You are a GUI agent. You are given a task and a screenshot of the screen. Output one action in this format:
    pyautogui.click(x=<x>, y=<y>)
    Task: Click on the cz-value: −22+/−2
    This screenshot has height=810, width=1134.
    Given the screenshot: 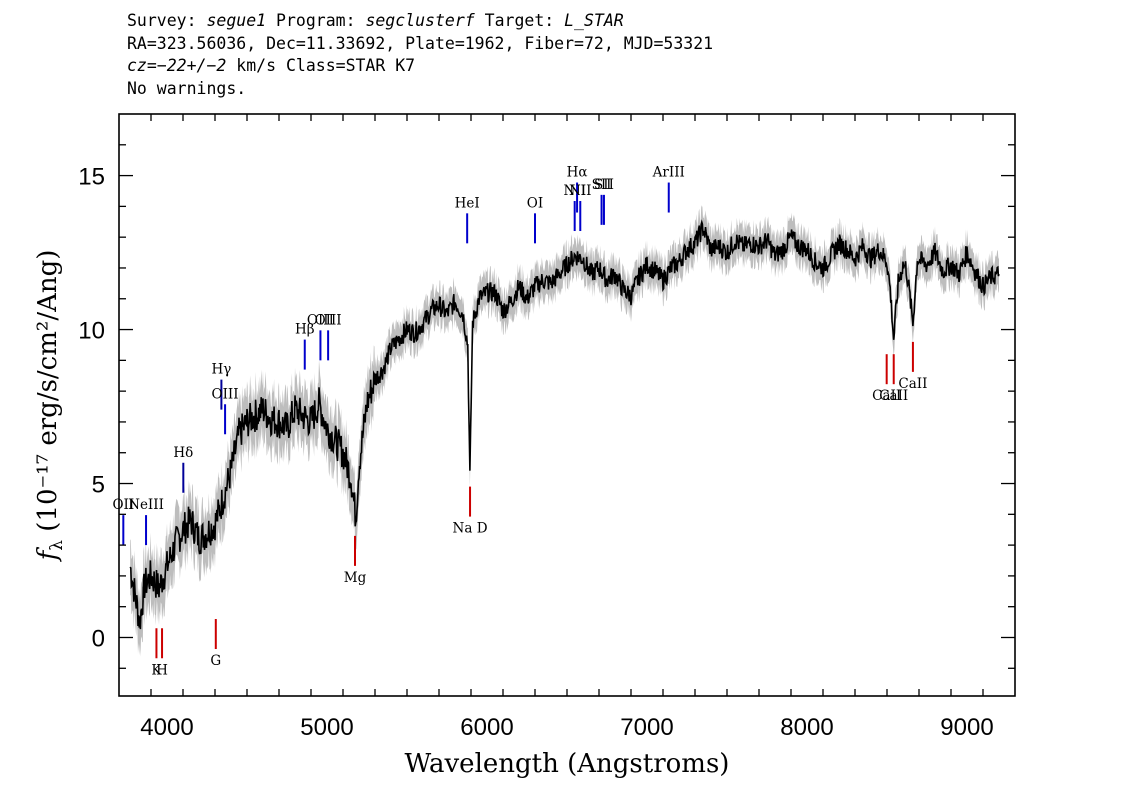 What is the action you would take?
    pyautogui.click(x=191, y=65)
    